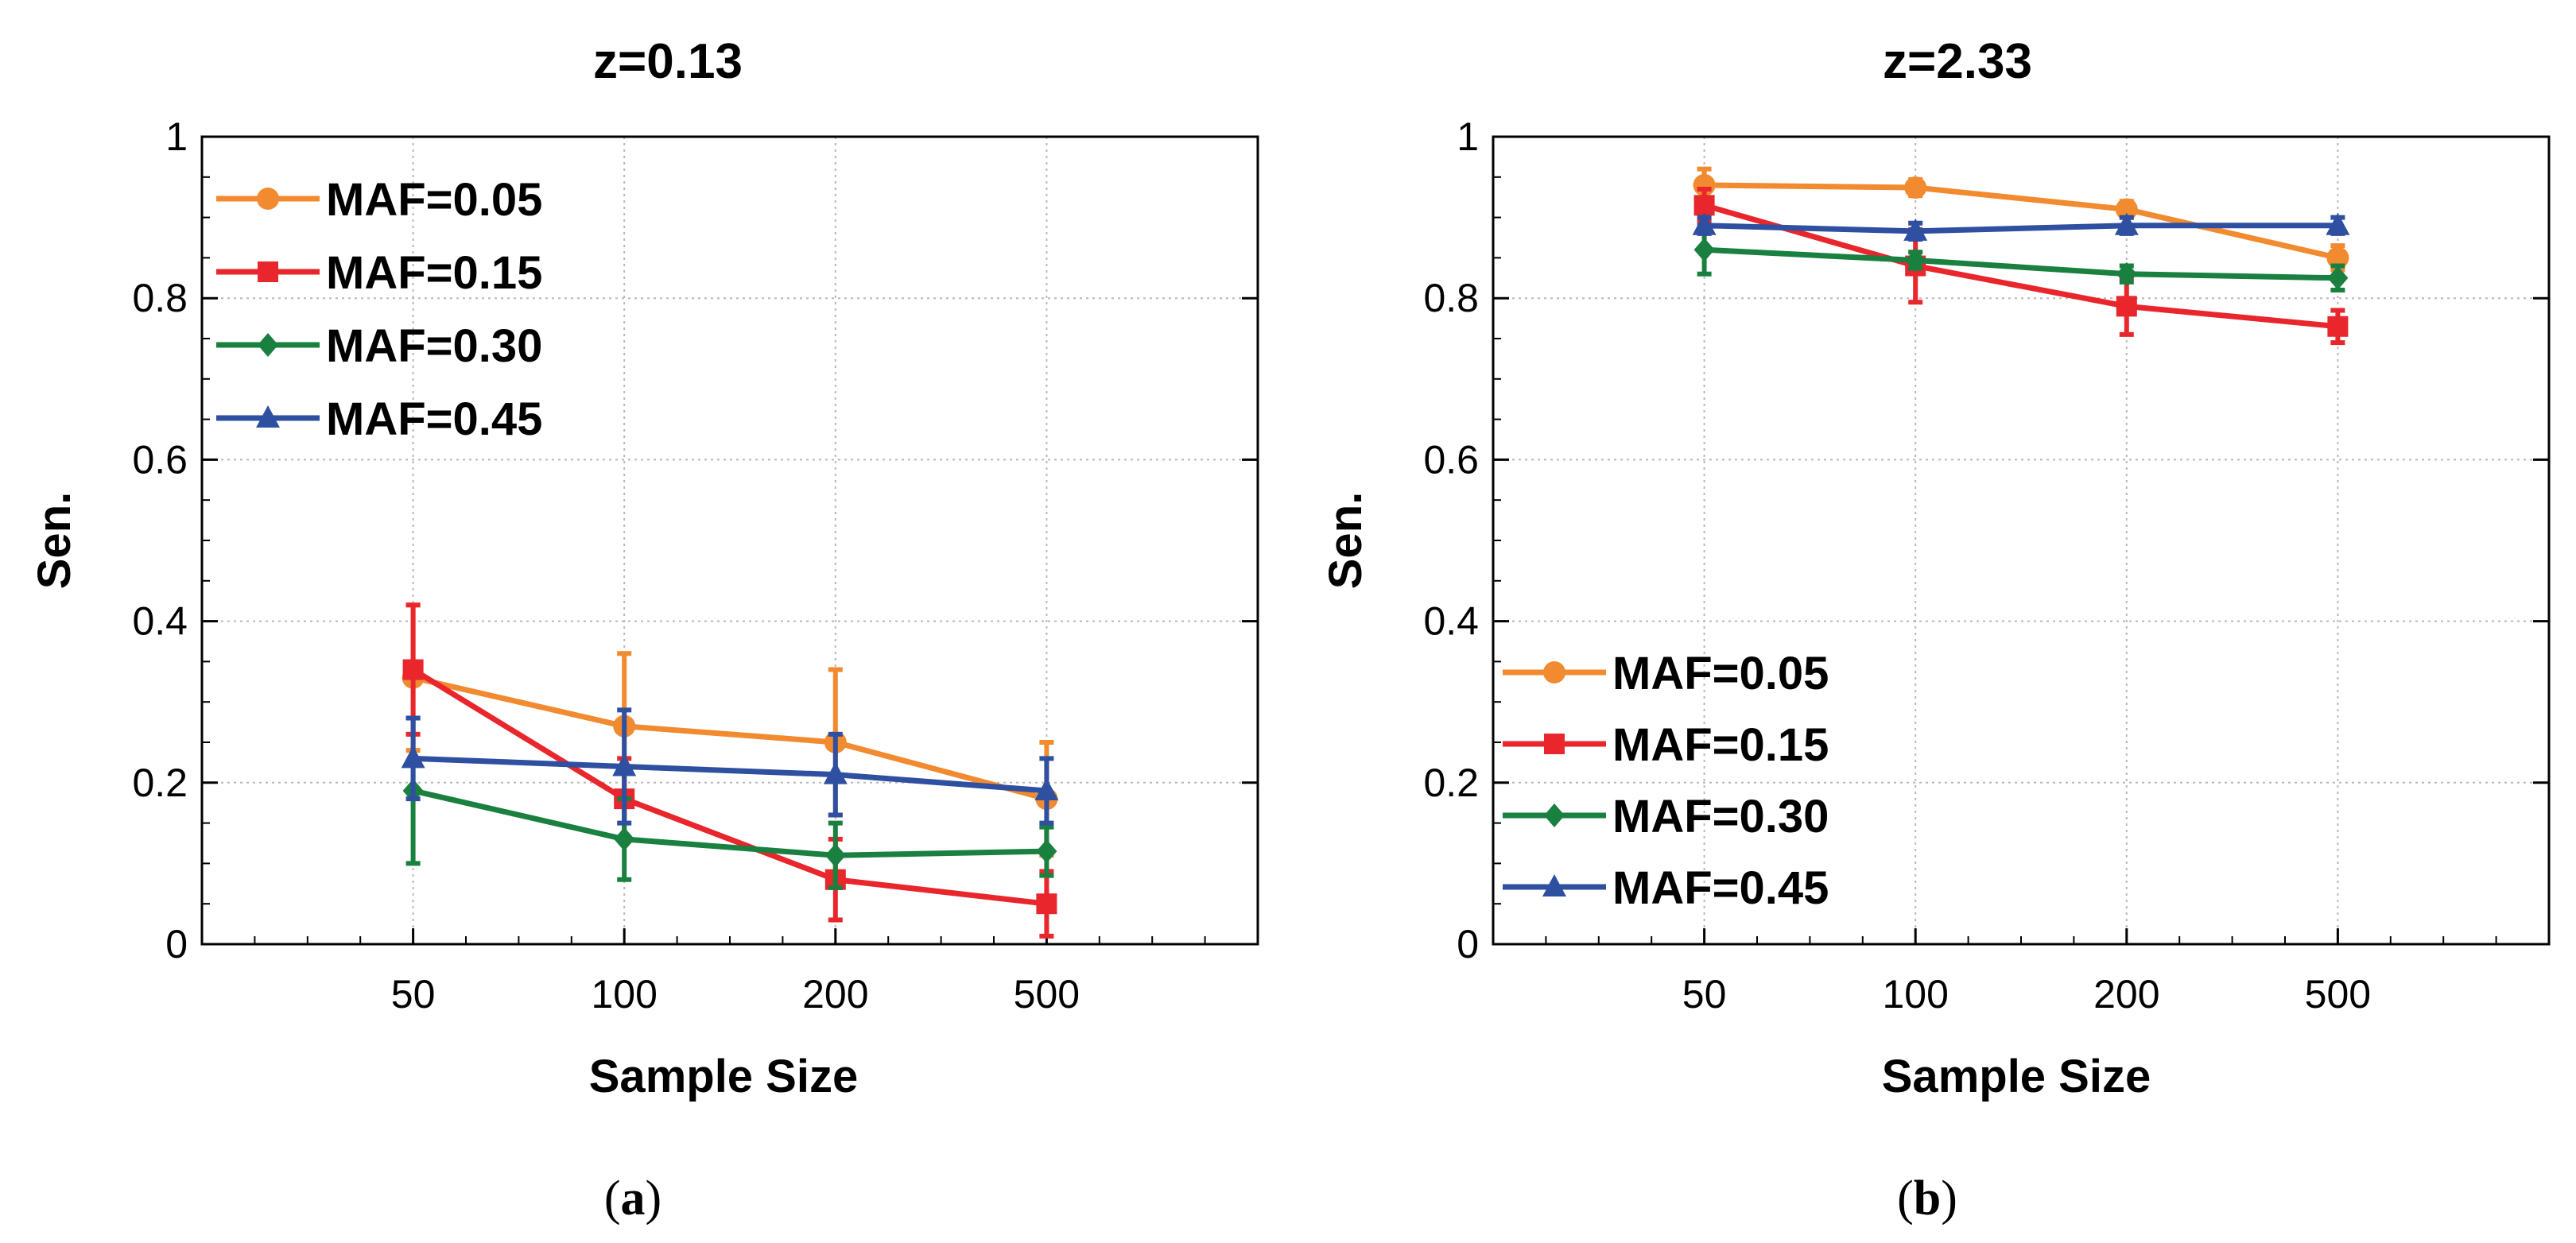  I want to click on chart-a-xtick-label-2: 200, so click(835, 994).